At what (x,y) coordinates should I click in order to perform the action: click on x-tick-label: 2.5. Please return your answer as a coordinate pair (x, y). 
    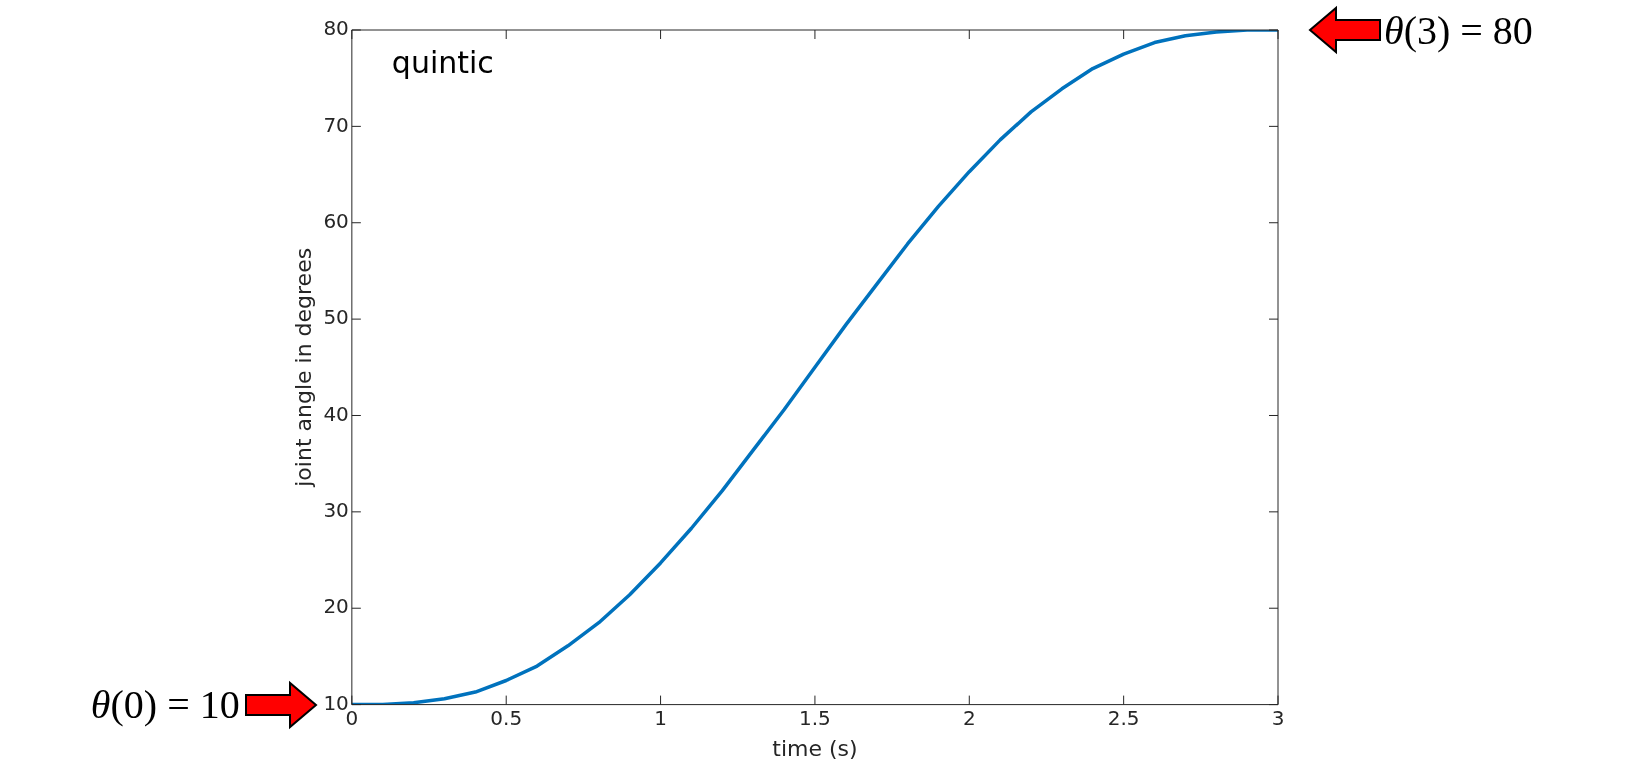
    Looking at the image, I should click on (1123, 717).